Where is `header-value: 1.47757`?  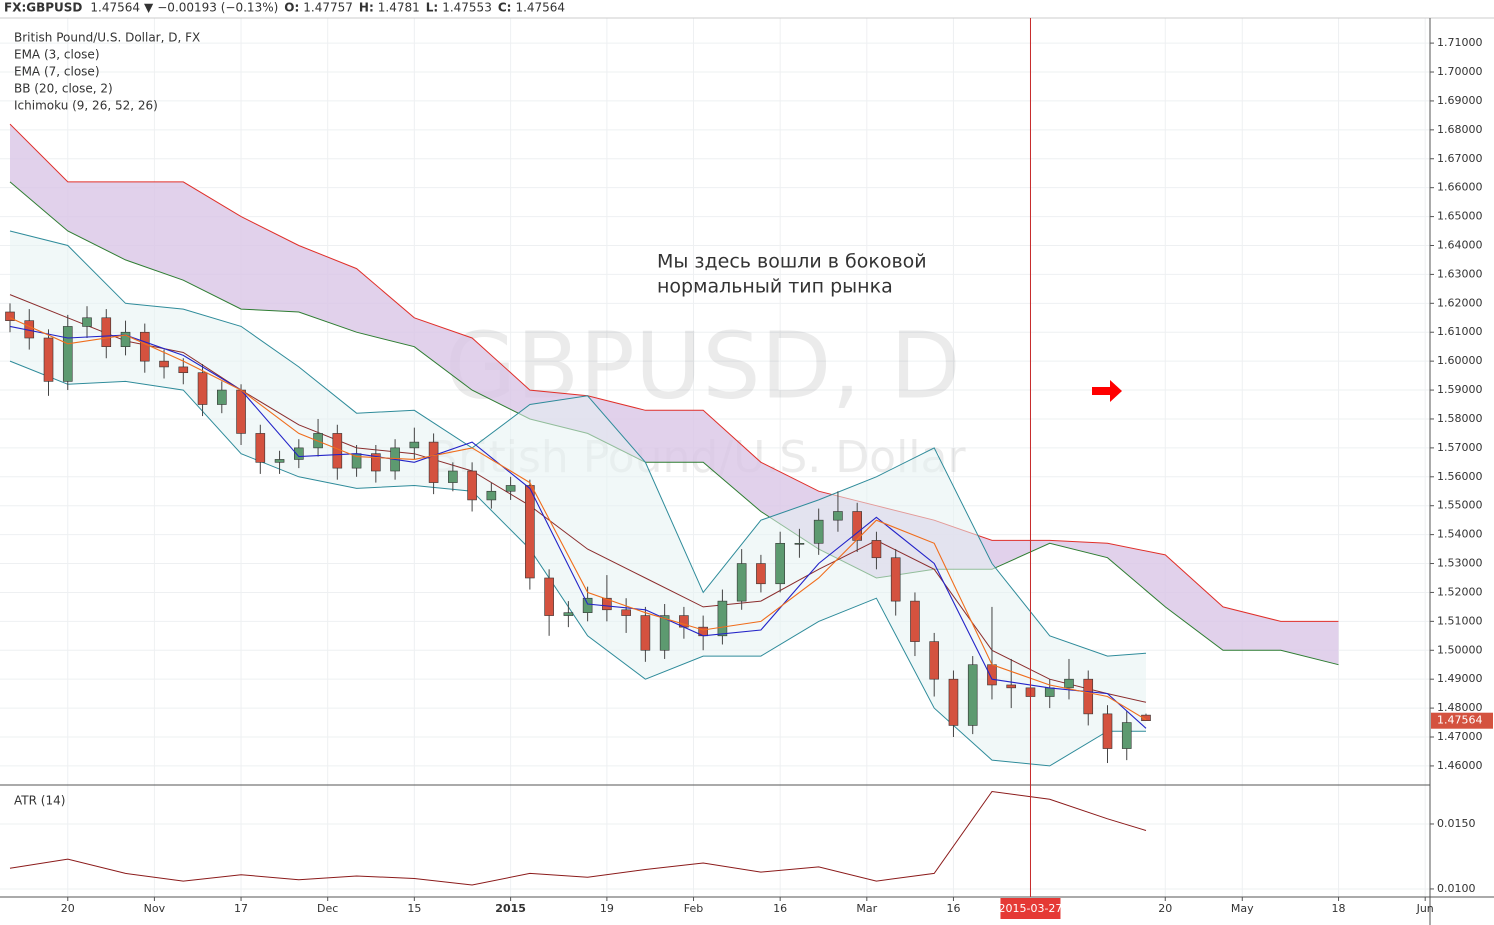
header-value: 1.47757 is located at coordinates (328, 8).